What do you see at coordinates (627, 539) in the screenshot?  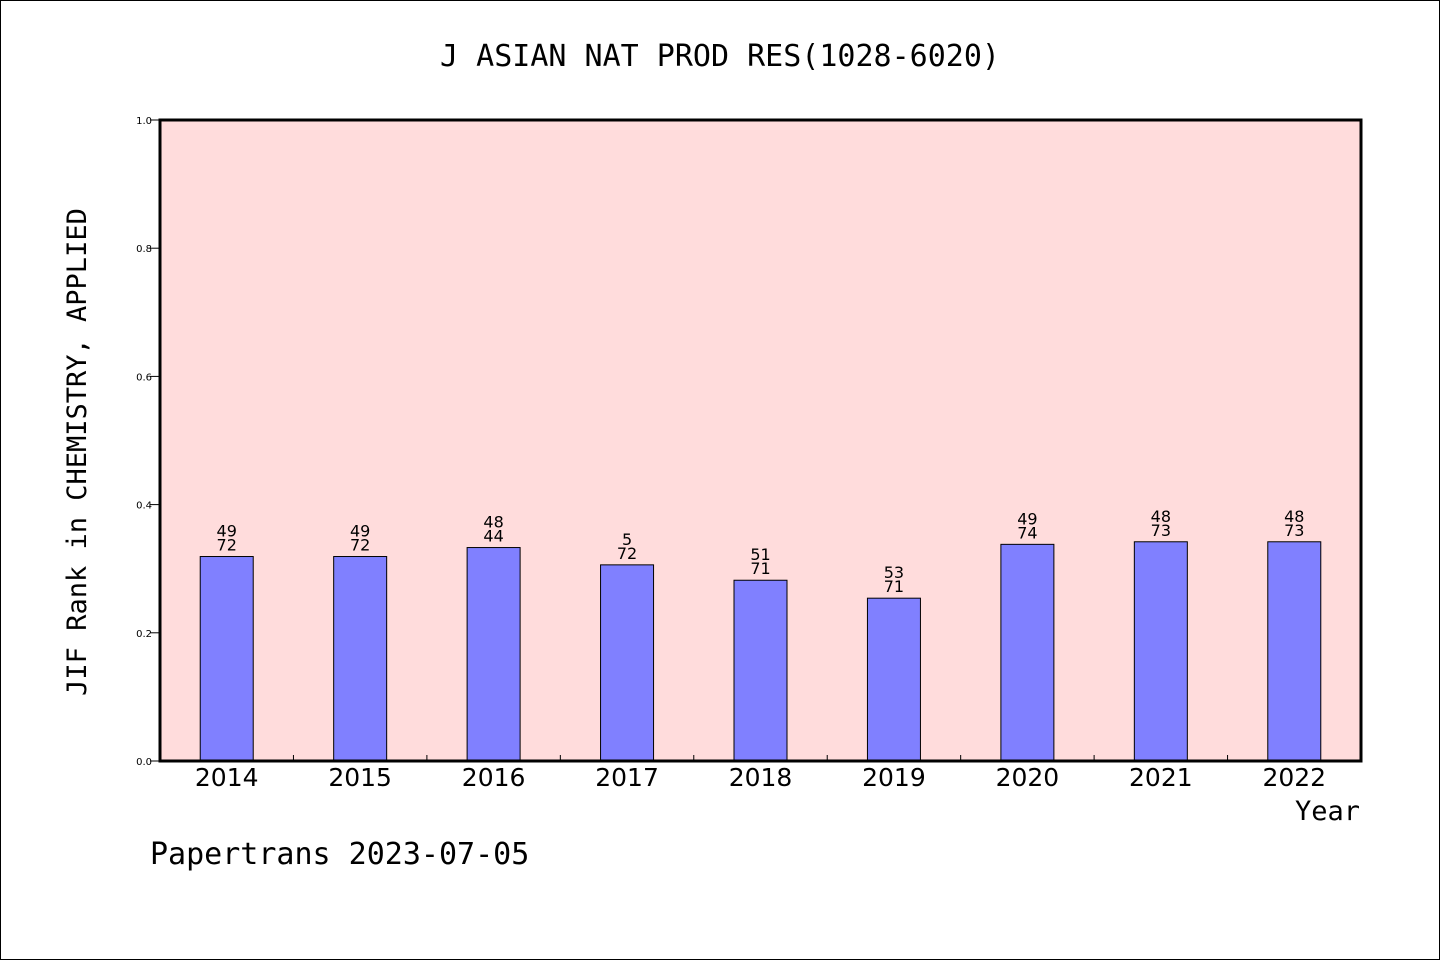 I see `bar-label-top: 5` at bounding box center [627, 539].